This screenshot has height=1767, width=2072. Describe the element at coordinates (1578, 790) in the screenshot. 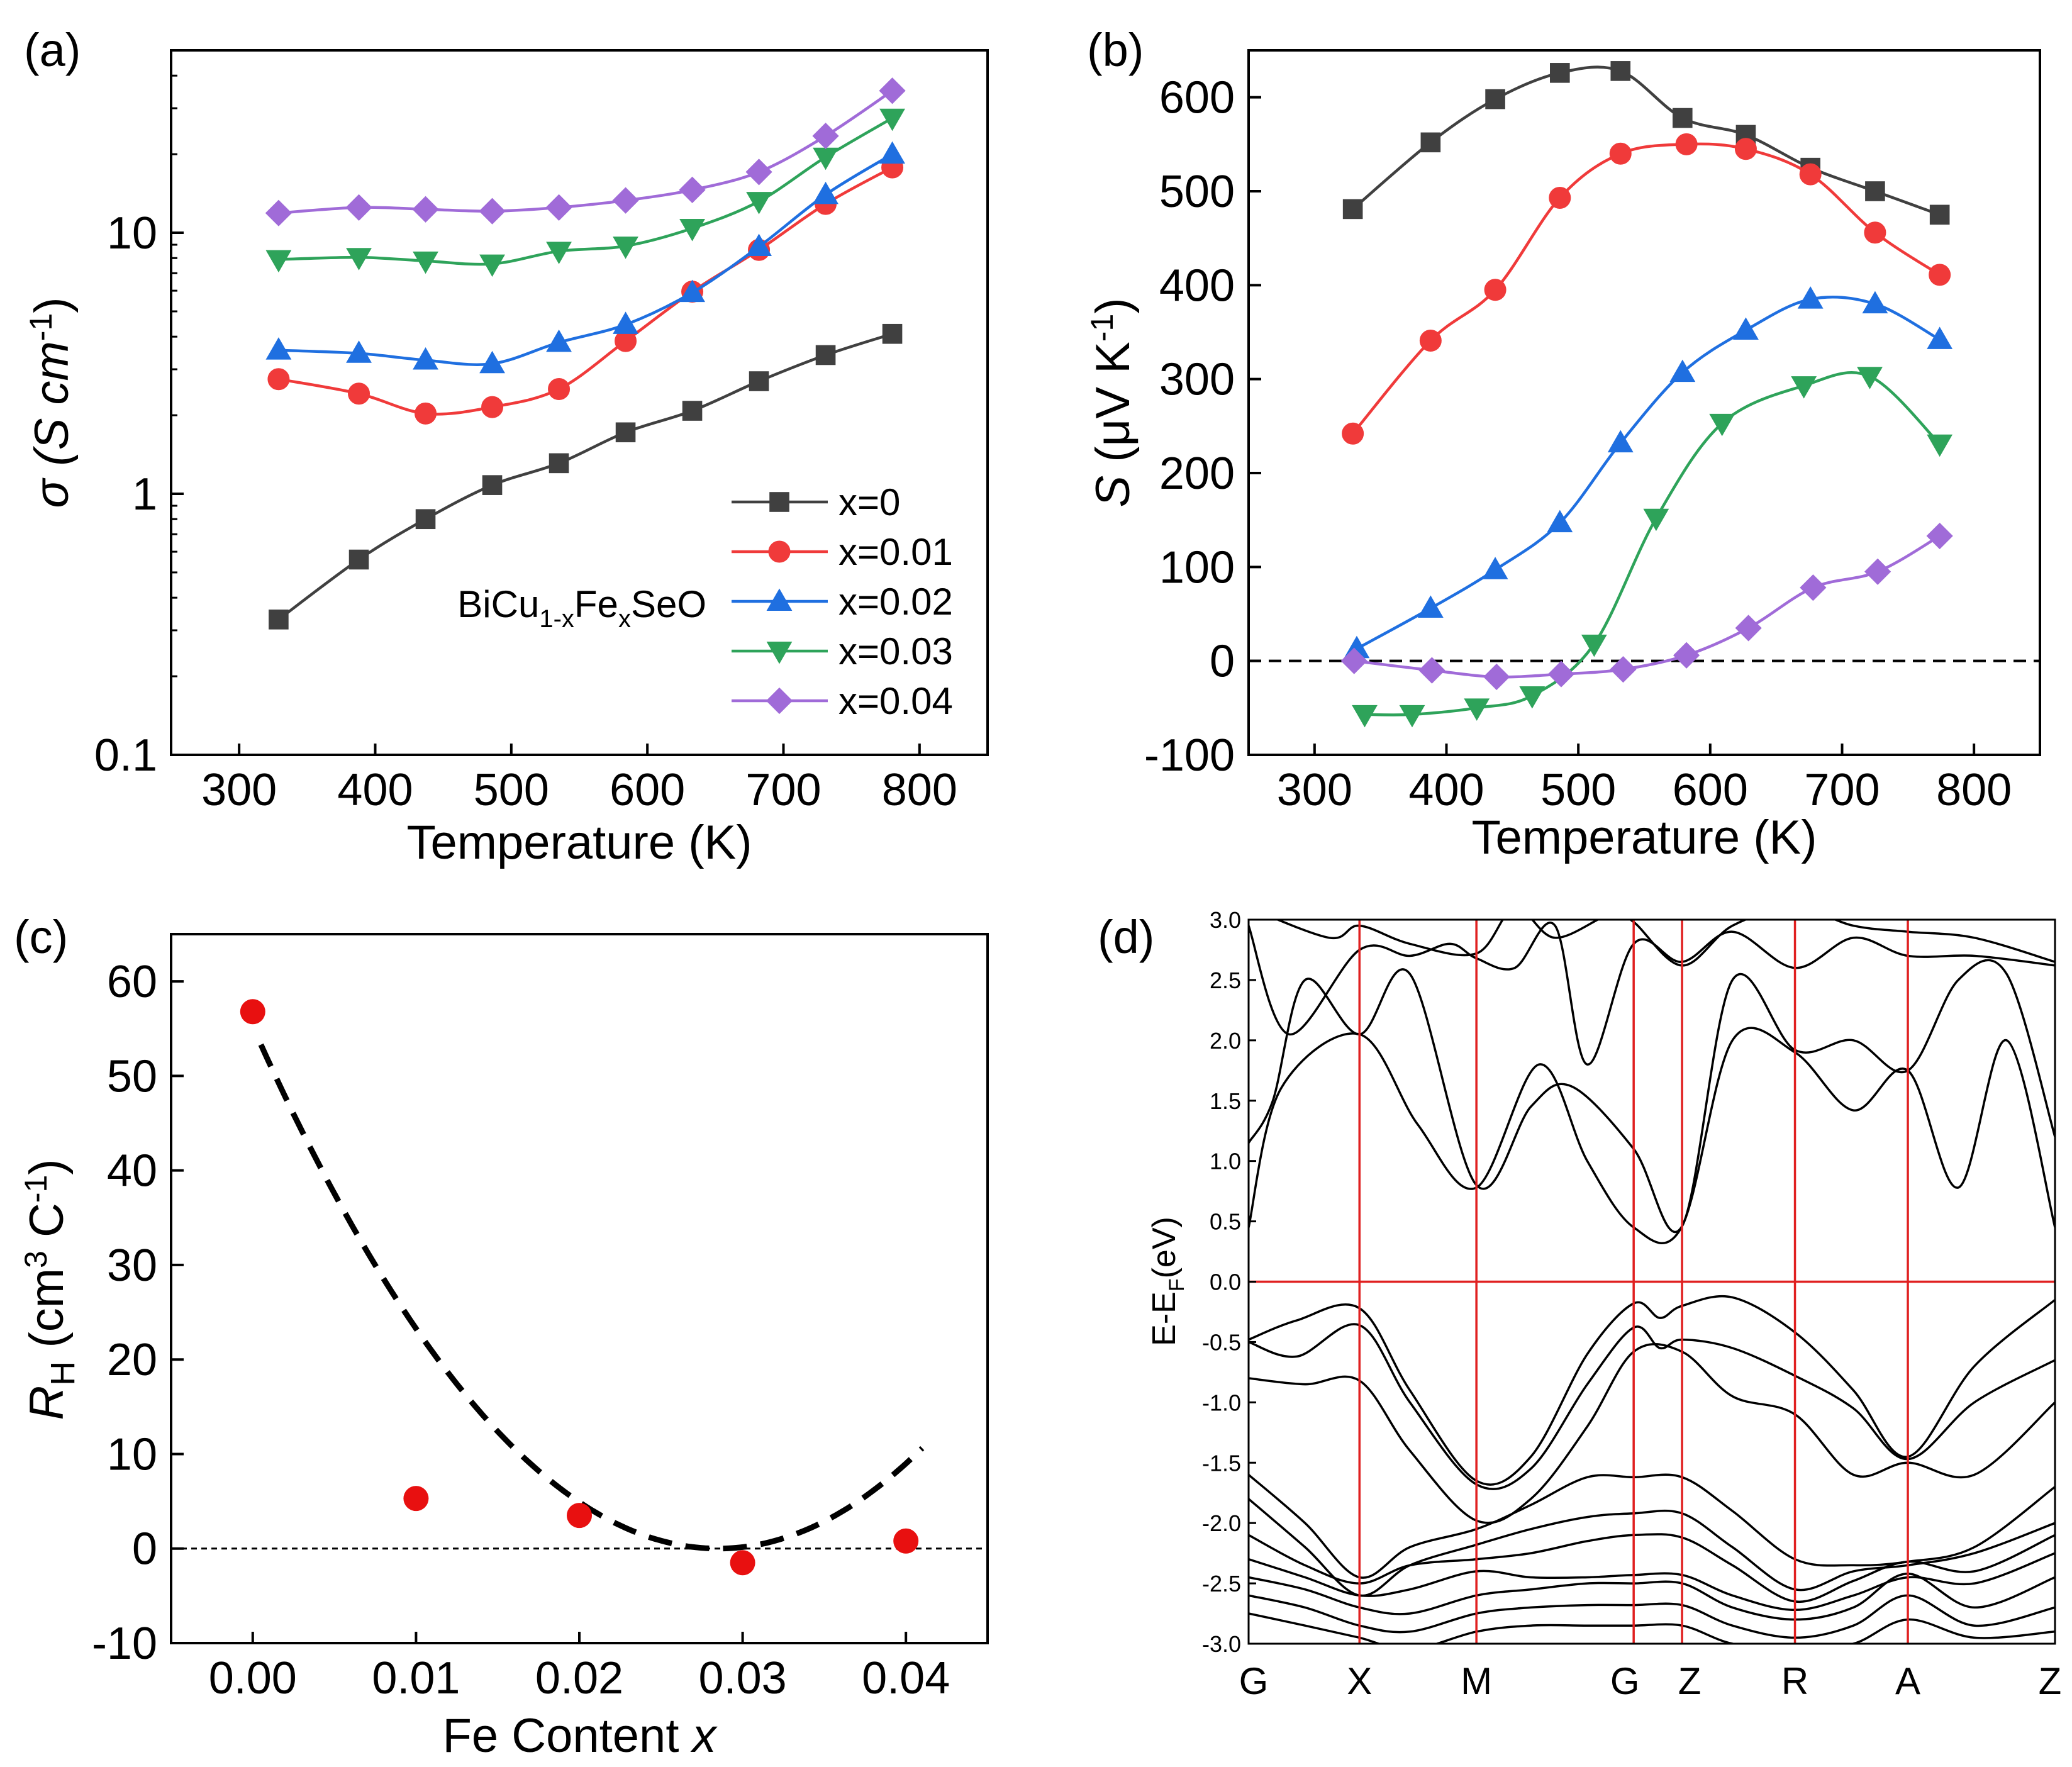

I see `x-tick-label: 500` at that location.